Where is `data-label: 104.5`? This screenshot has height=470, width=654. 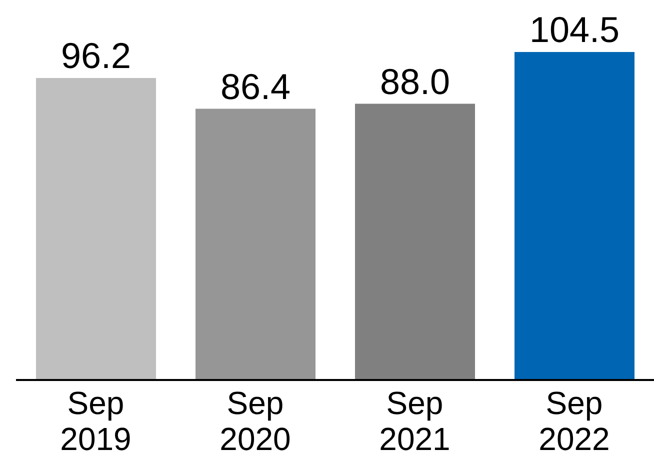
data-label: 104.5 is located at coordinates (574, 29).